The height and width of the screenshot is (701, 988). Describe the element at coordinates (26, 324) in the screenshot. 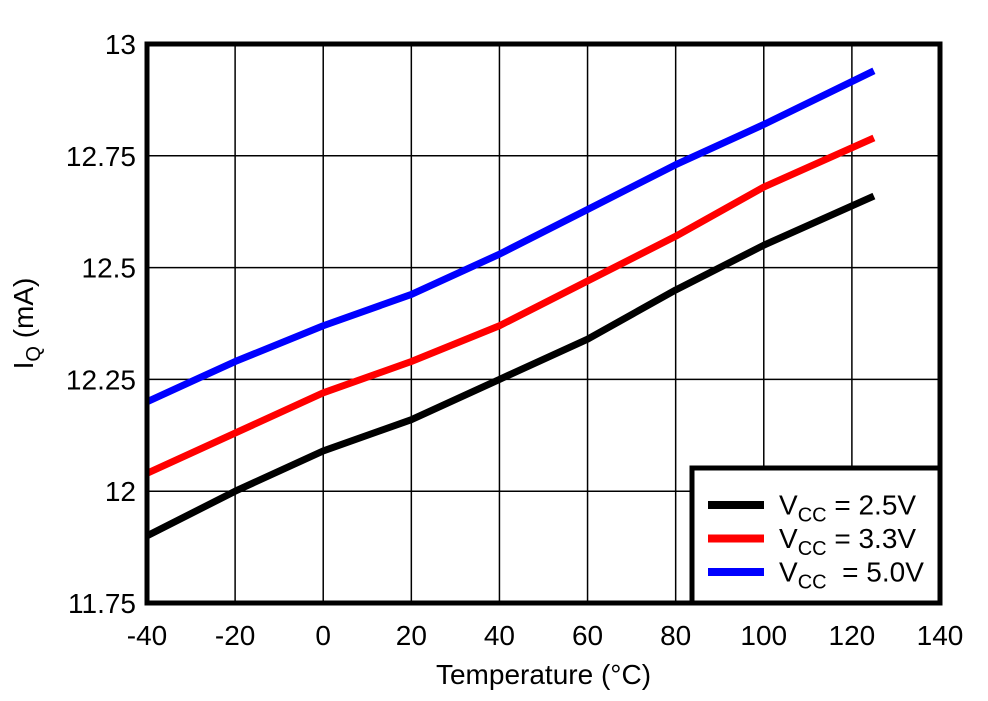

I see `y-axis-title: IQ (mA)` at that location.